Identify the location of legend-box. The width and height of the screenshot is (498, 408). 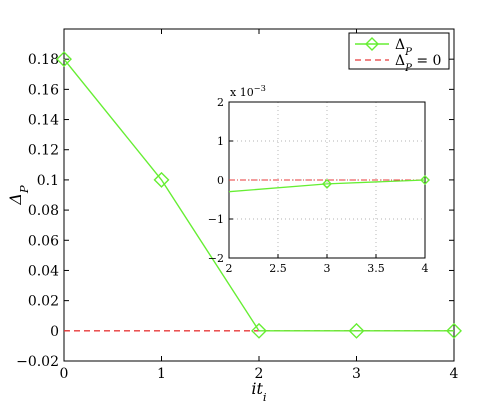
(399, 51).